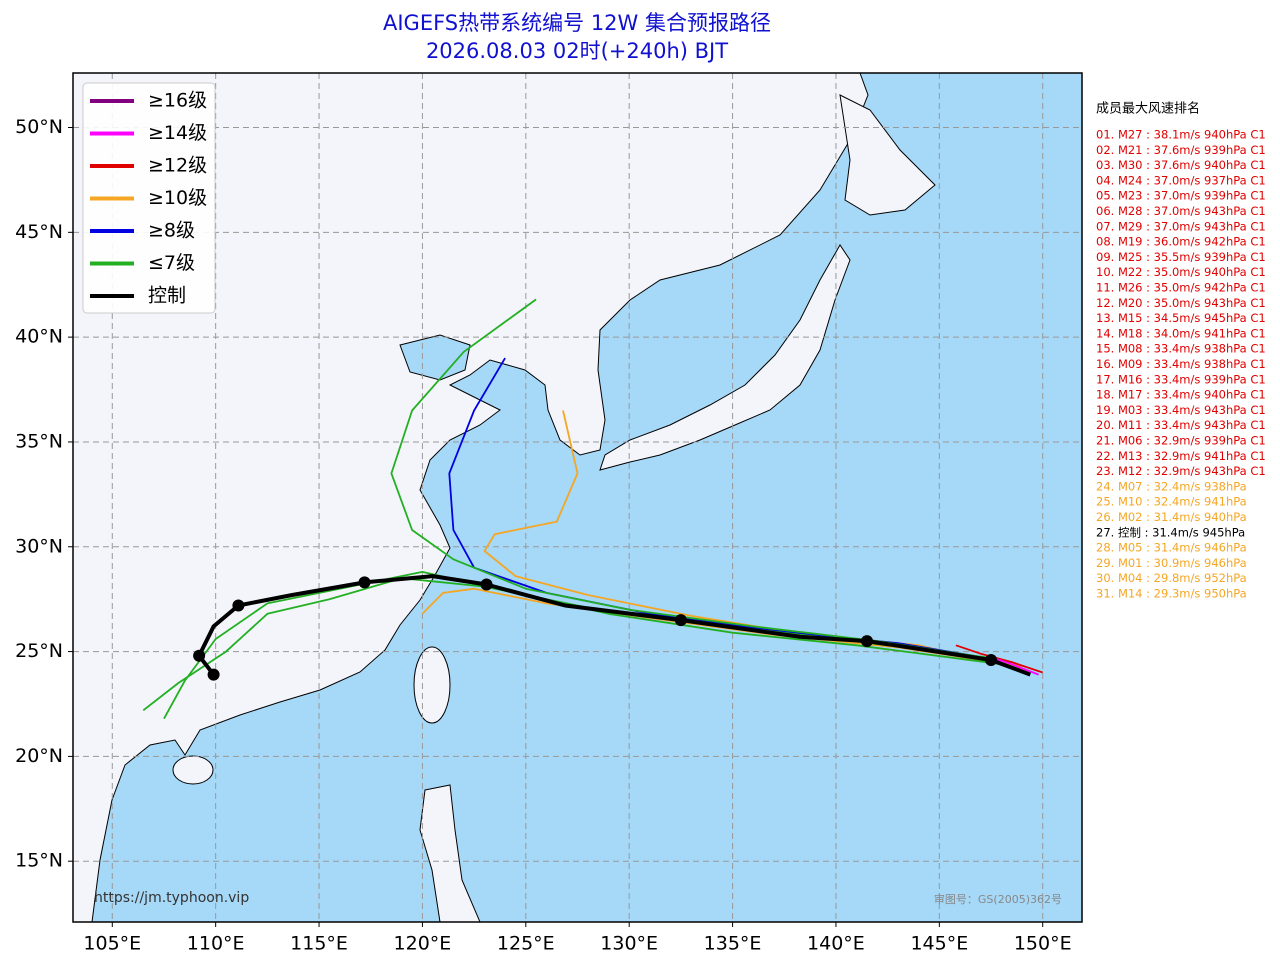  I want to click on y-tick-label: 35°N, so click(39, 441).